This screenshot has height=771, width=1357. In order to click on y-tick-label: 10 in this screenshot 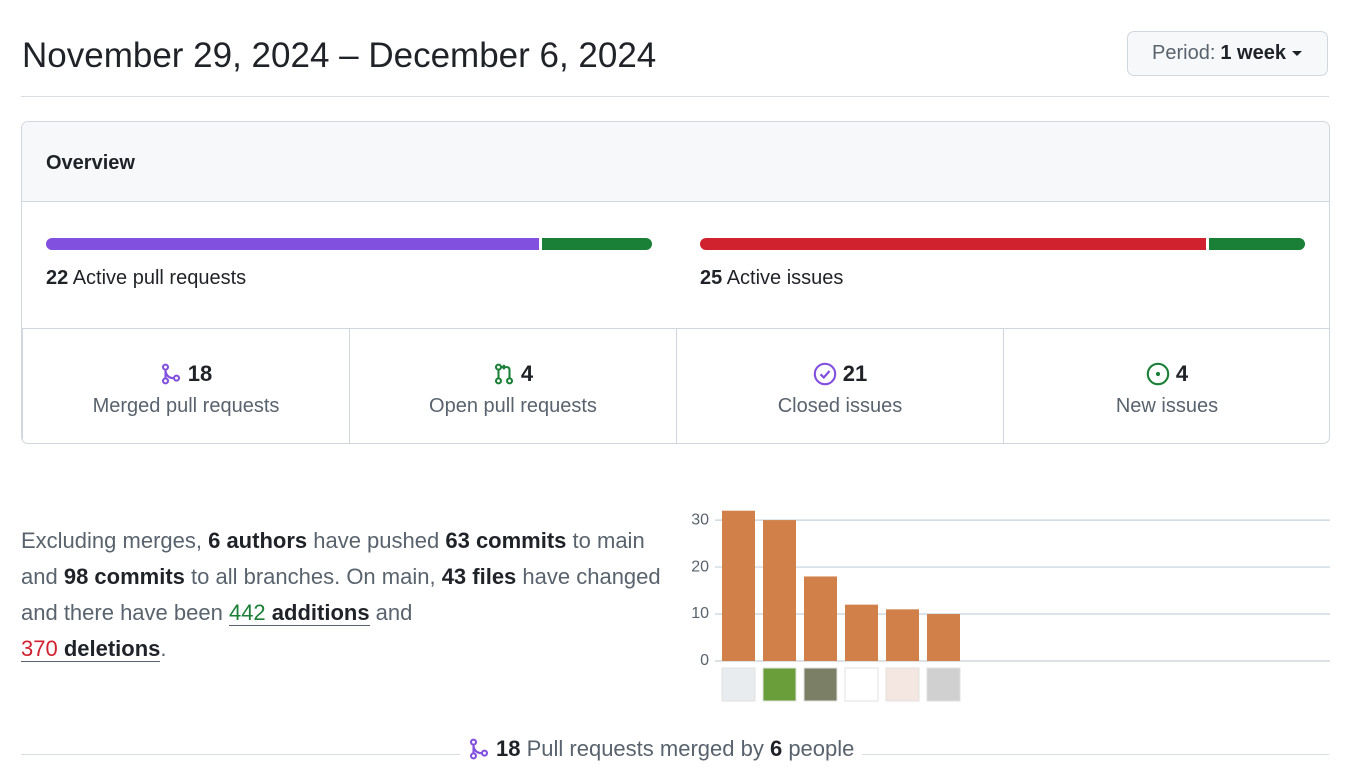, I will do `click(700, 613)`.